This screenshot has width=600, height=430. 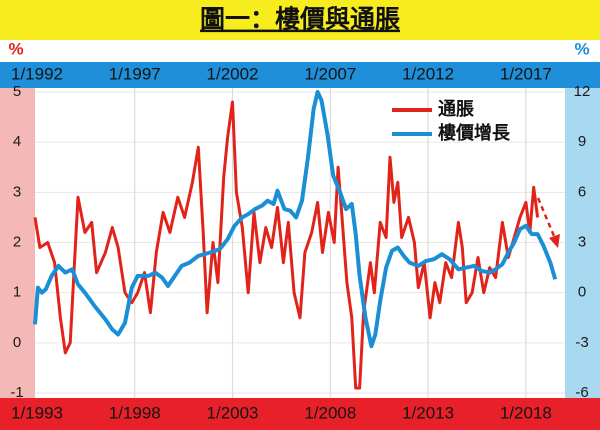 What do you see at coordinates (233, 73) in the screenshot?
I see `x2-tick-label: 1/2002` at bounding box center [233, 73].